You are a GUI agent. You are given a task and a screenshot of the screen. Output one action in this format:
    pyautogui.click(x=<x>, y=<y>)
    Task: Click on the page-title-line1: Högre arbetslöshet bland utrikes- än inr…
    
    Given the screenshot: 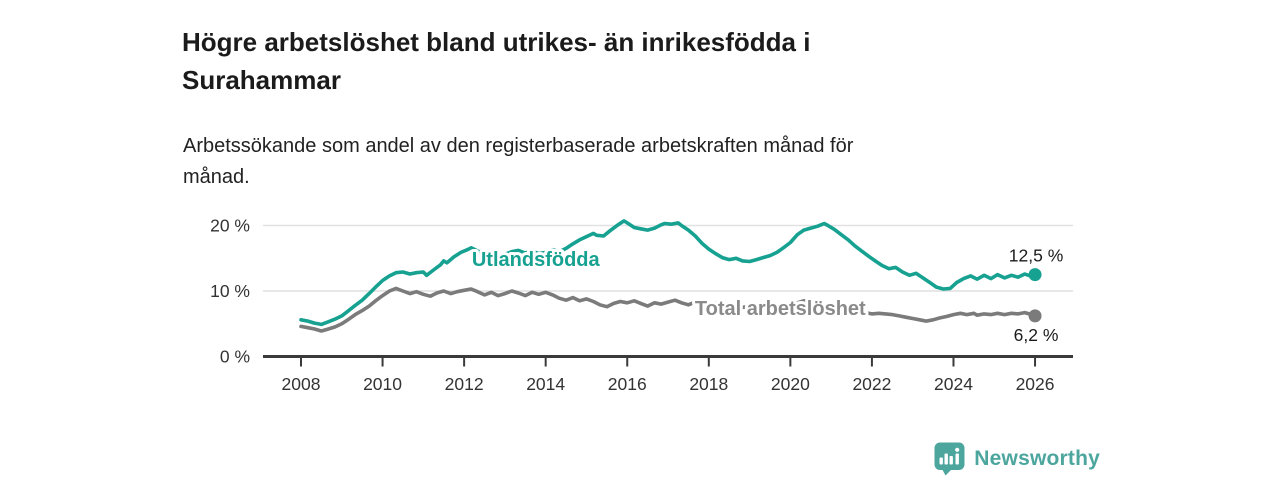 What is the action you would take?
    pyautogui.click(x=496, y=42)
    